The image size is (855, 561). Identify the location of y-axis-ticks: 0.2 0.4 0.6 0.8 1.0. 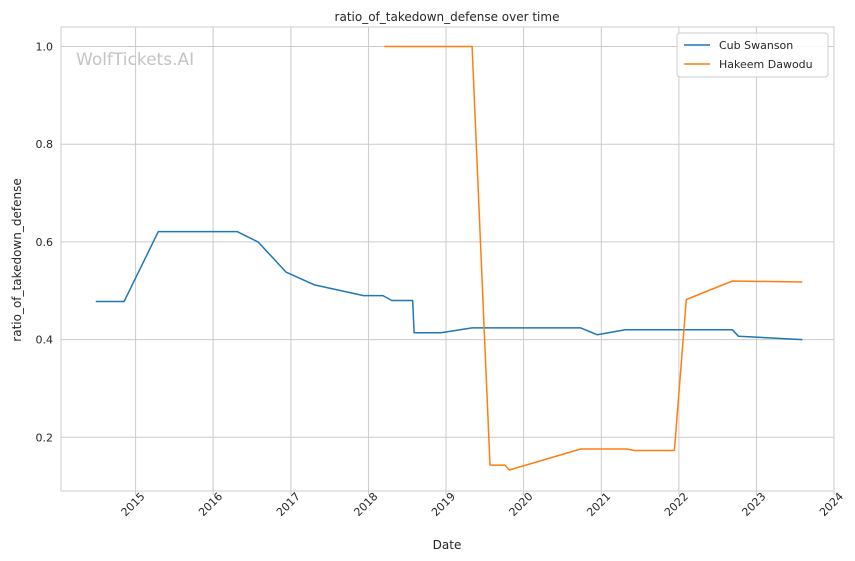
(45, 243).